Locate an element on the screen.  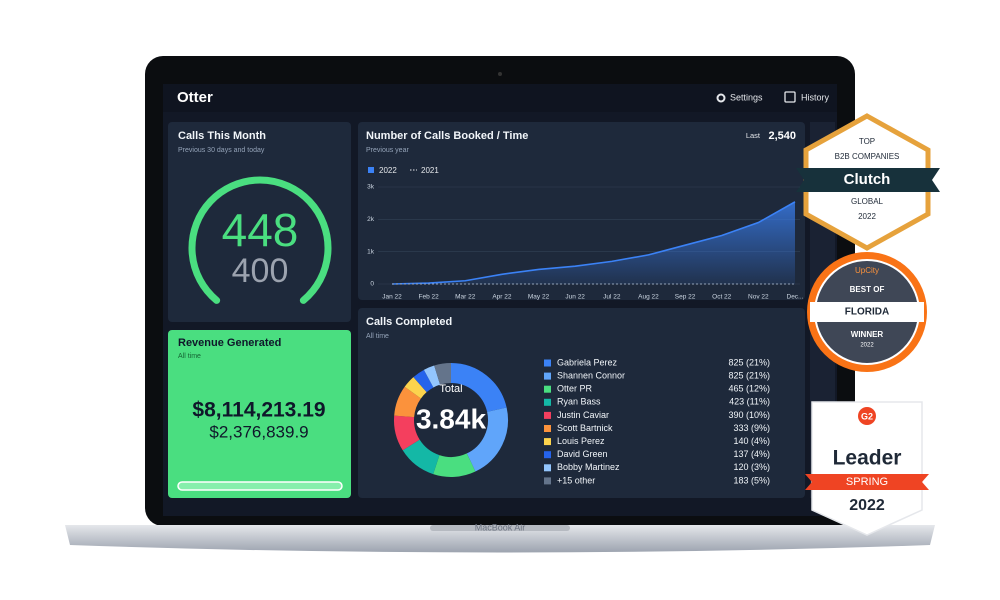
legend-label: Shannen Connor is located at coordinates (591, 375).